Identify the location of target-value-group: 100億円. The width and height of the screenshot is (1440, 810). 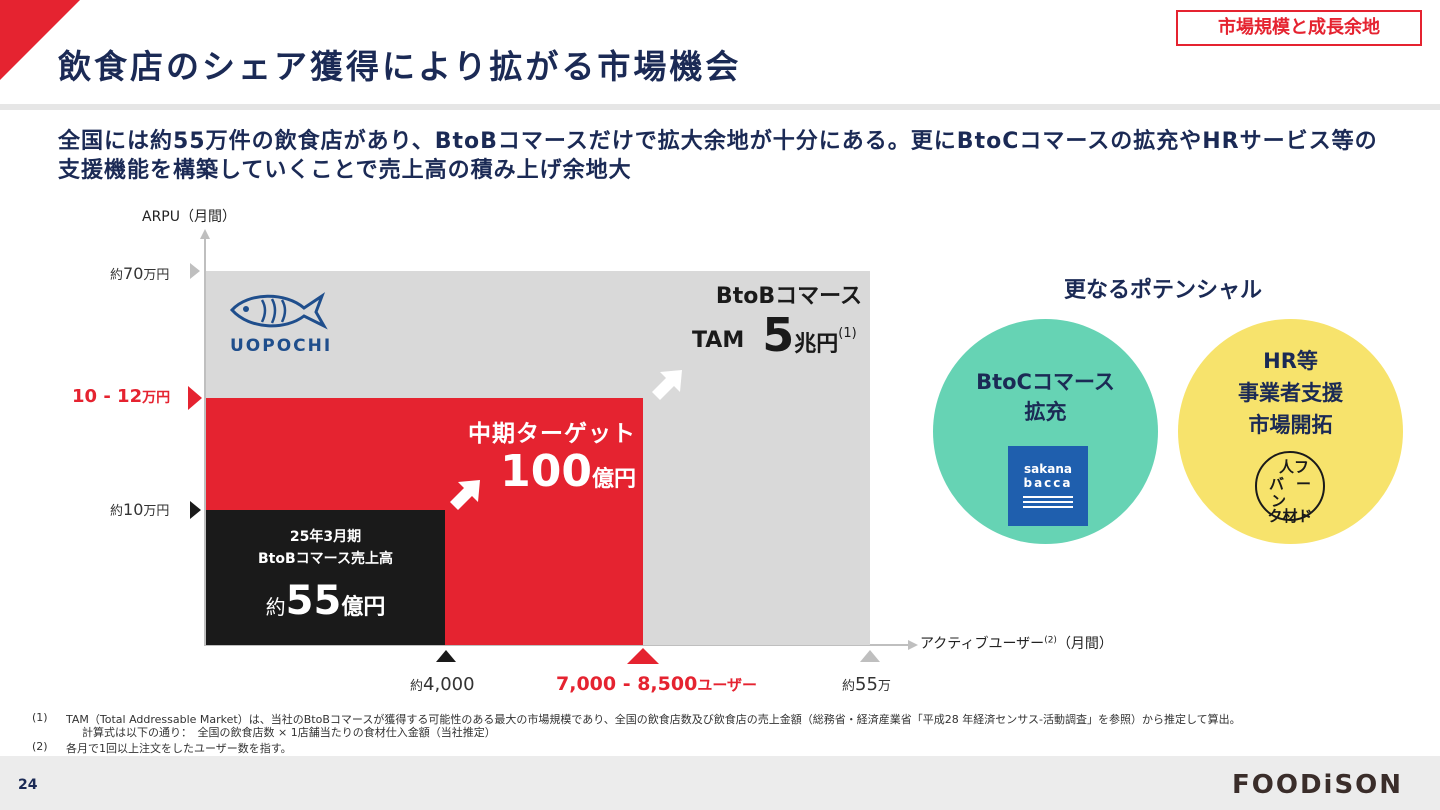
(538, 471).